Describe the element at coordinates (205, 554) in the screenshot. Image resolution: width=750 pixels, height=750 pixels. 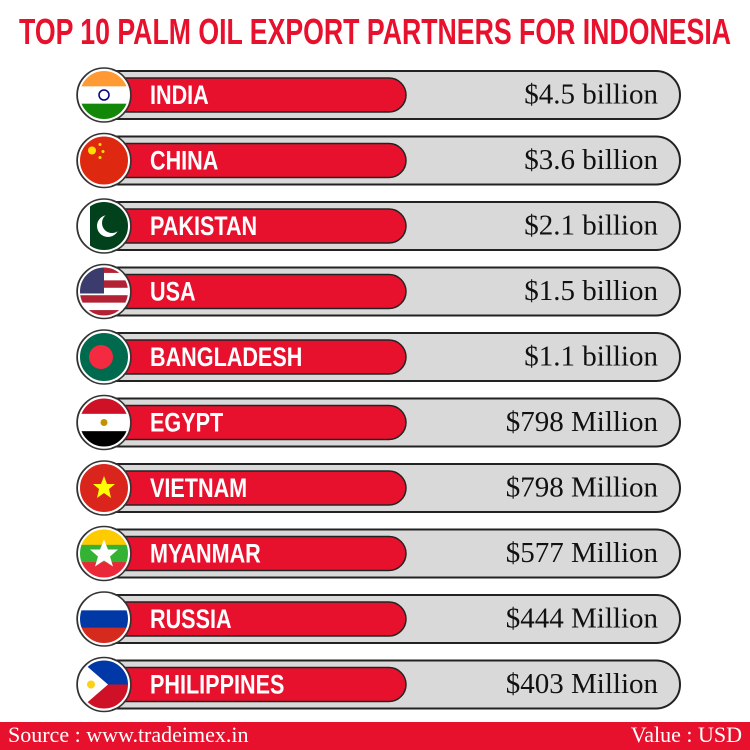
I see `country-name: MYANMAR` at that location.